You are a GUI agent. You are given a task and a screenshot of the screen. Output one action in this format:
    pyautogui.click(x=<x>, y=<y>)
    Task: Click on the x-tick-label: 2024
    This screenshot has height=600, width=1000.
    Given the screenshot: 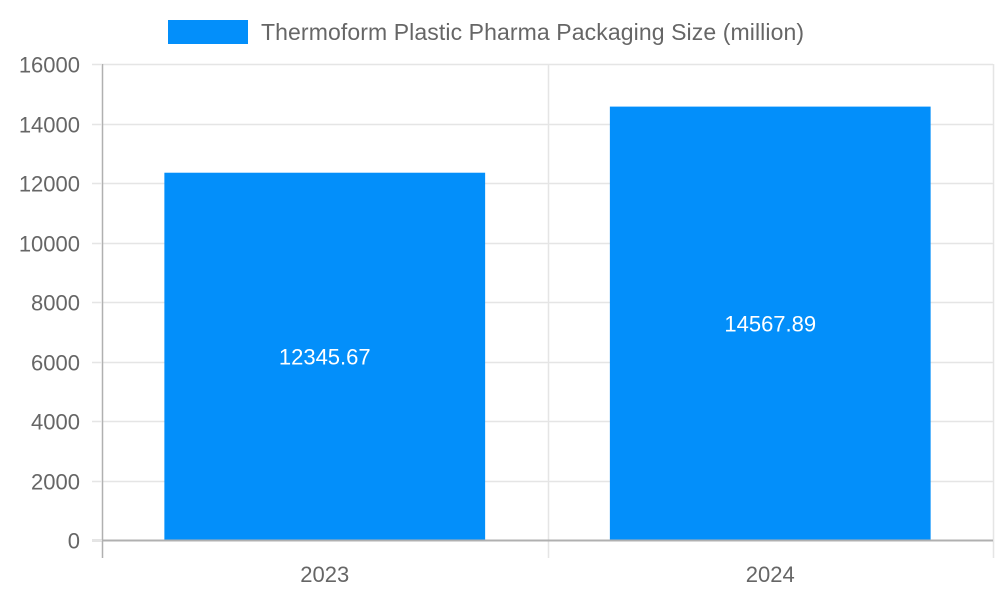 What is the action you would take?
    pyautogui.click(x=770, y=574)
    